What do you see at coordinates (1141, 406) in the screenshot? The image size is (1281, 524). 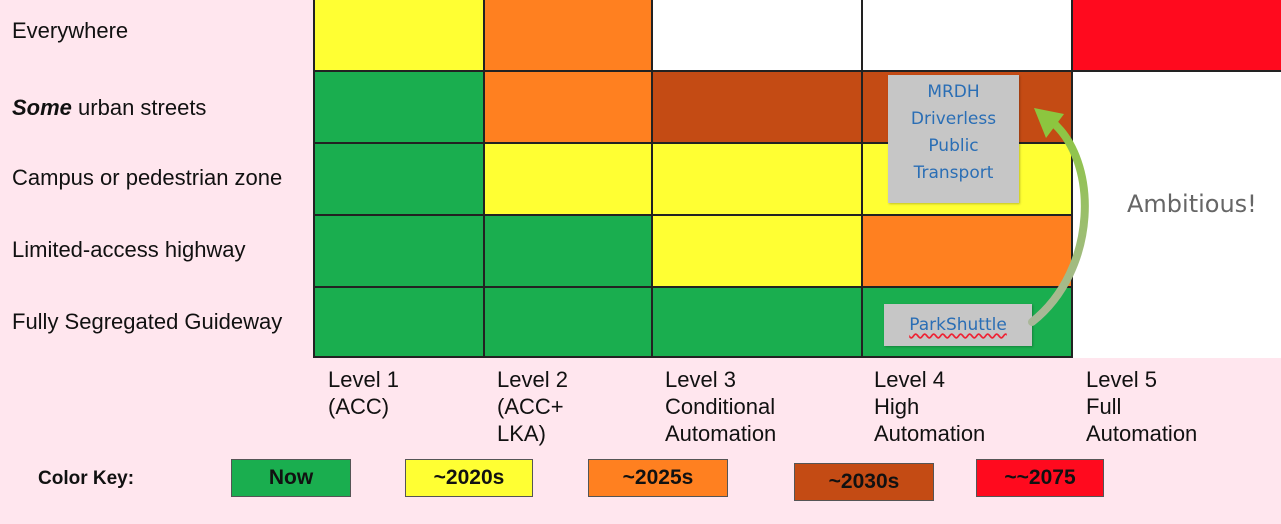 I see `column-label-level-5: Level 5 Full Automation` at bounding box center [1141, 406].